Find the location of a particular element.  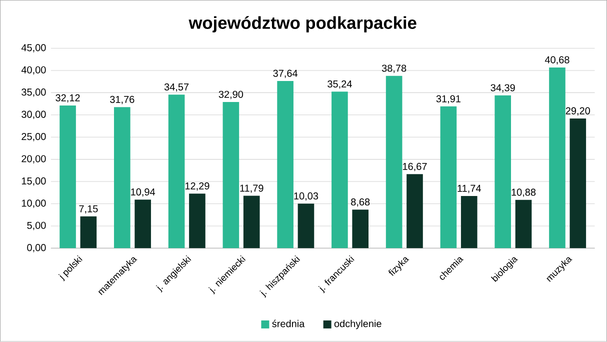

y-tick-label: 35,00 is located at coordinates (34, 92).